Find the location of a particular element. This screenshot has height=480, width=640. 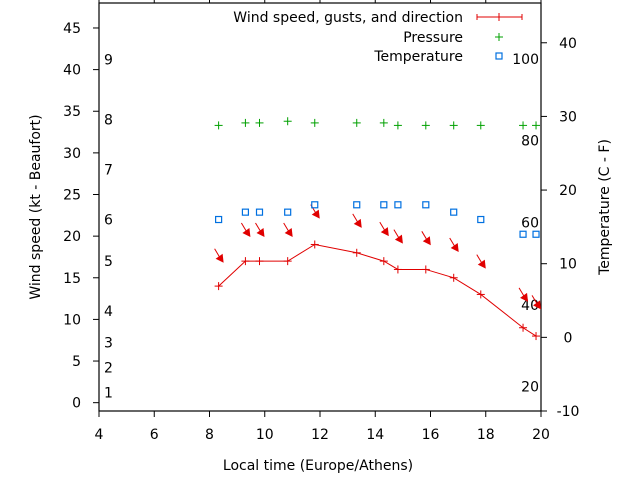

beaufort-label: 2 is located at coordinates (108, 369).